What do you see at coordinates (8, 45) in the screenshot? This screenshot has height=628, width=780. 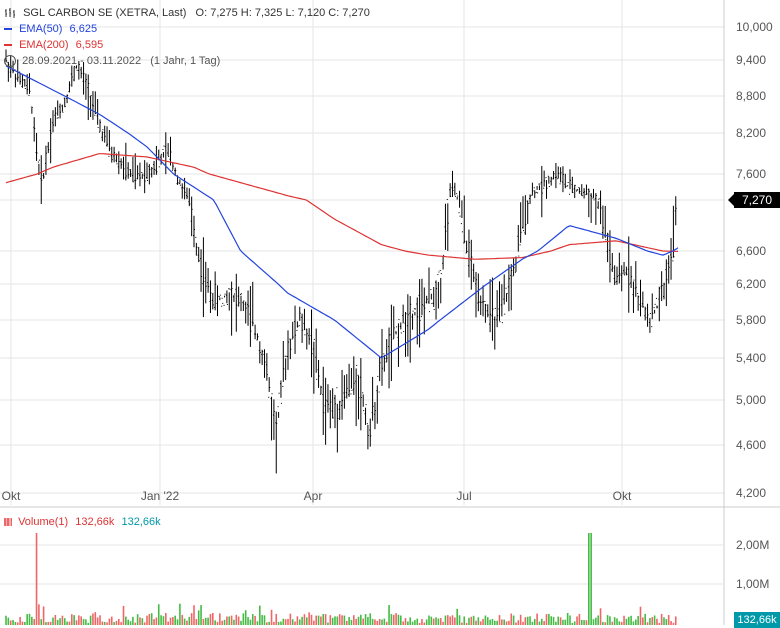 I see `ema200-swatch` at bounding box center [8, 45].